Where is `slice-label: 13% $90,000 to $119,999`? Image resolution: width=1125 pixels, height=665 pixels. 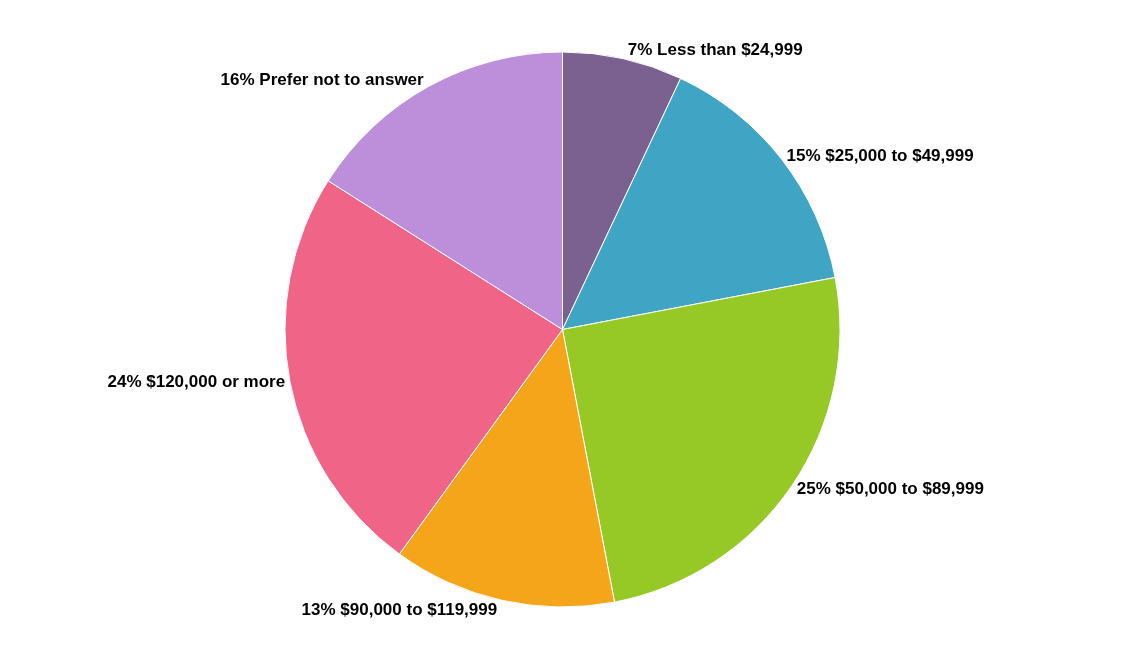
slice-label: 13% $90,000 to $119,999 is located at coordinates (399, 609).